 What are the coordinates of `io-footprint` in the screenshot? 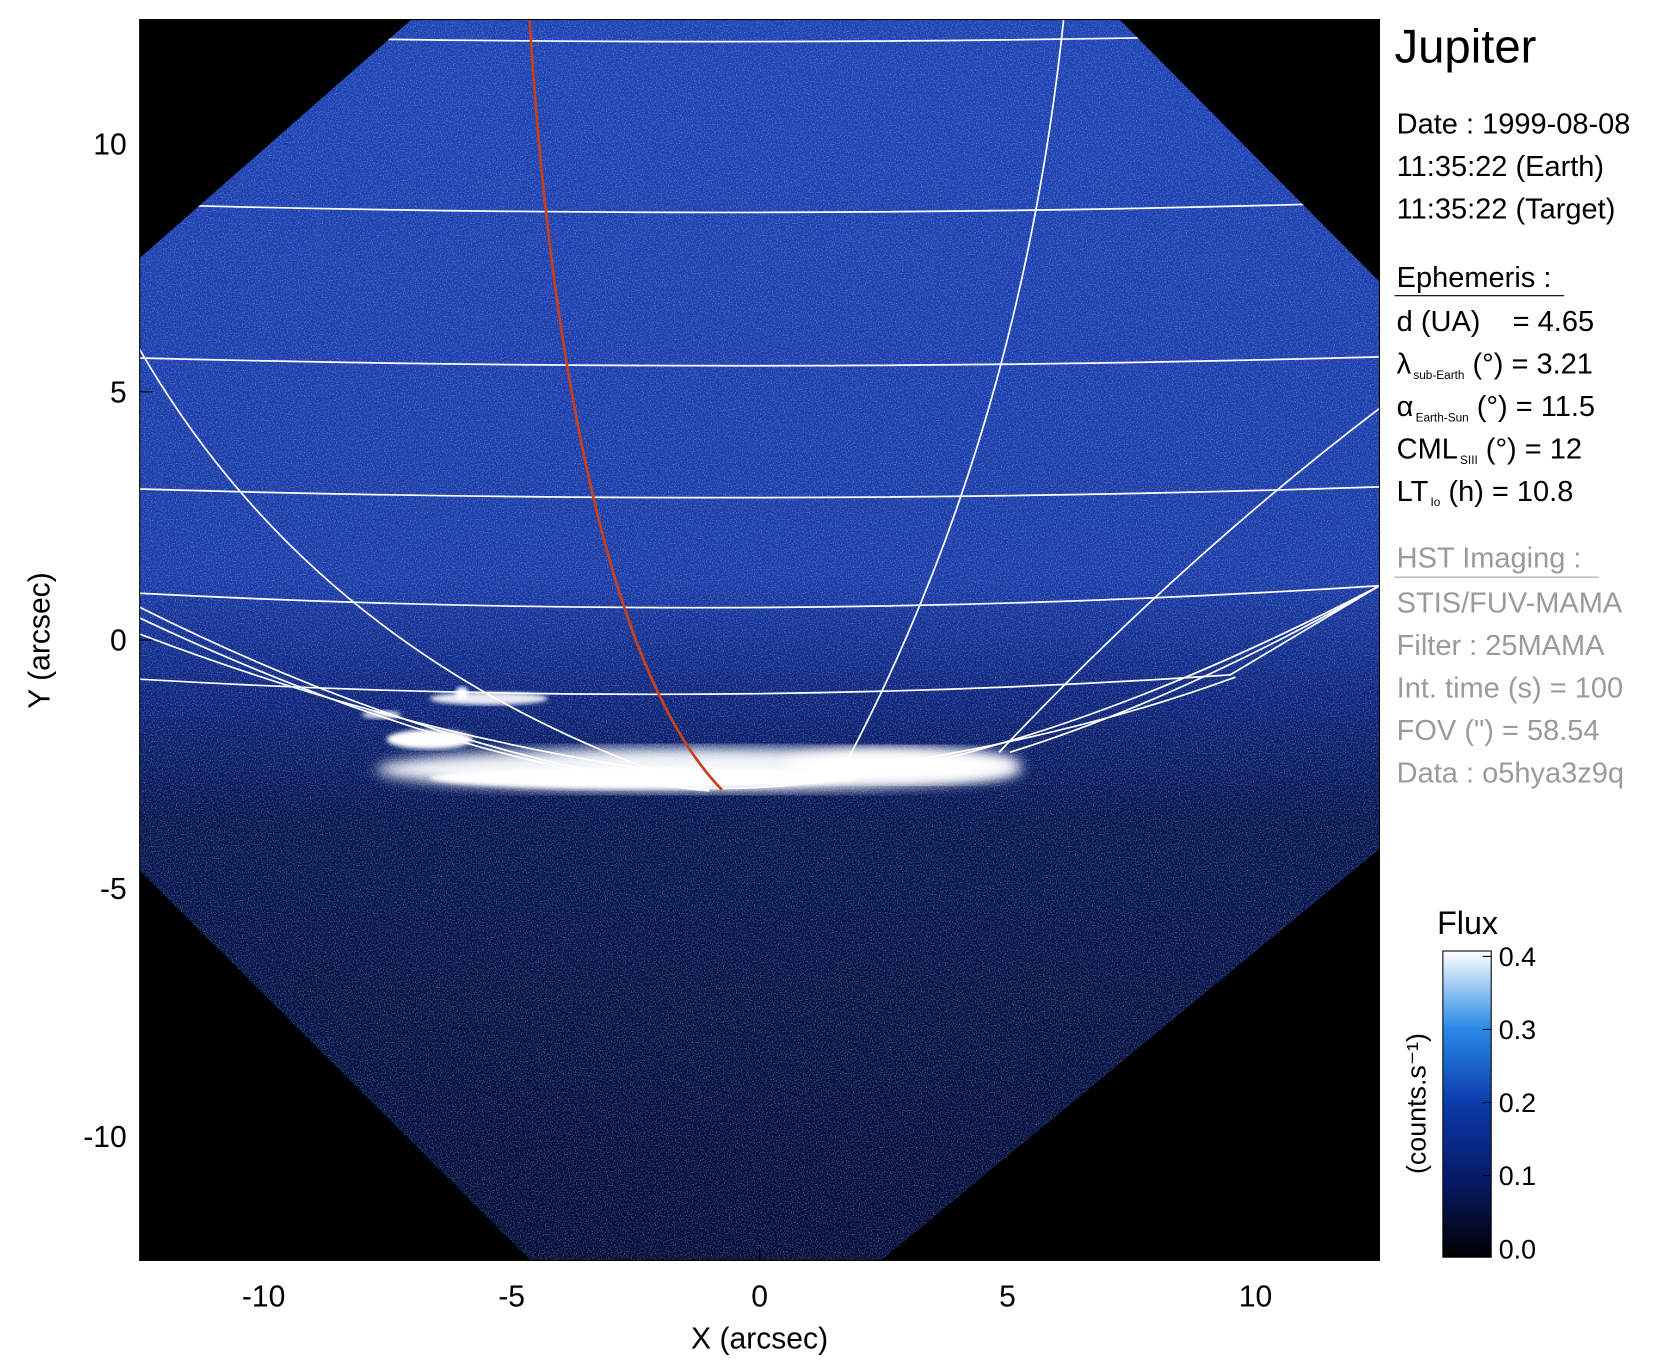 It's located at (625, 405).